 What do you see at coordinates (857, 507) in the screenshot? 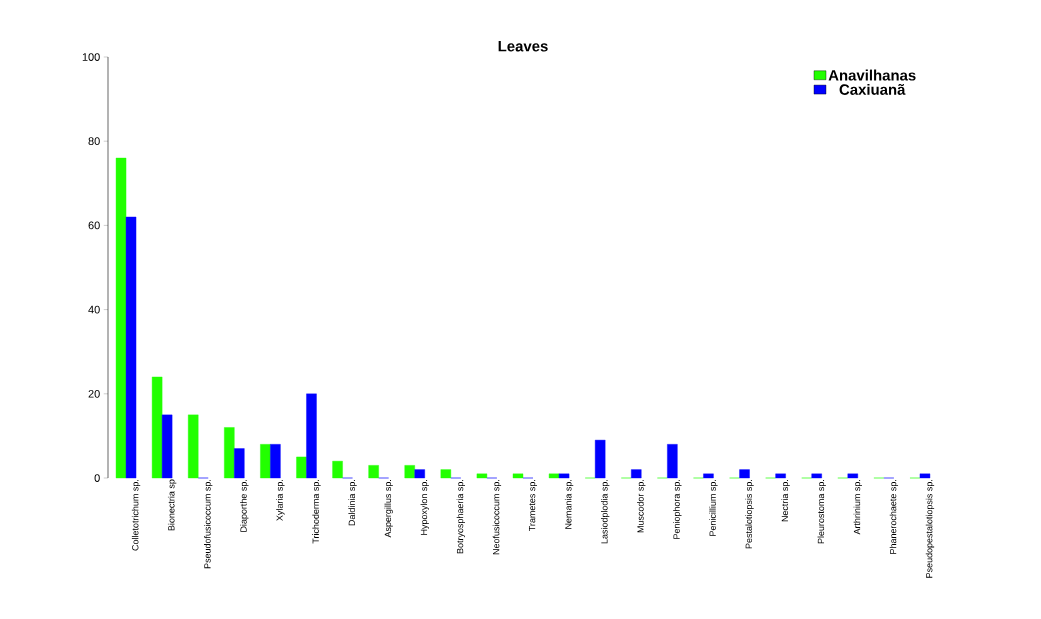
I see `x-tick-label: Arthrinium sp.` at bounding box center [857, 507].